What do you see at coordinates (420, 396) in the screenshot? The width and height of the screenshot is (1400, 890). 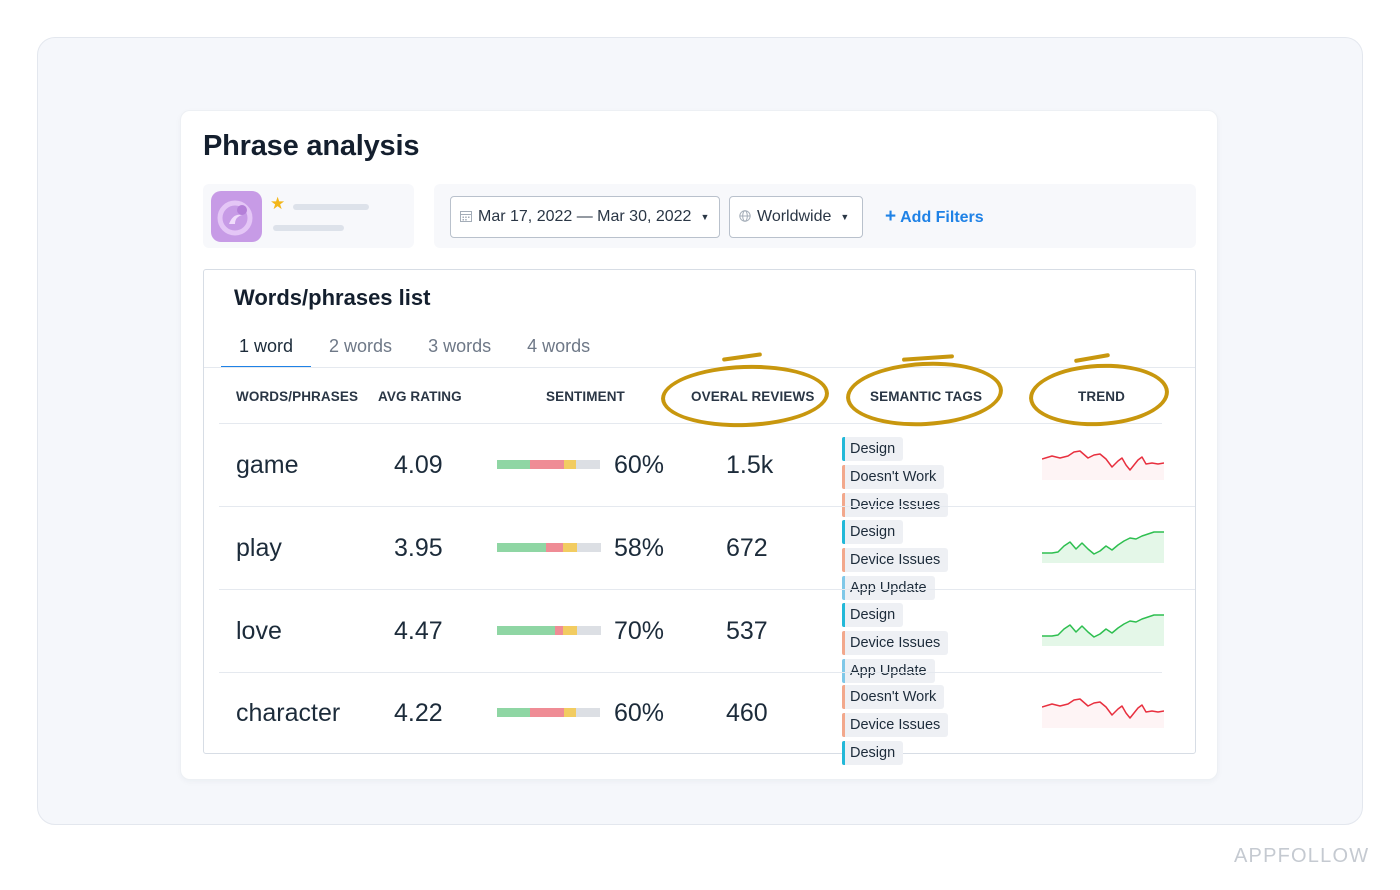 I see `header-rating: AVG RATING` at bounding box center [420, 396].